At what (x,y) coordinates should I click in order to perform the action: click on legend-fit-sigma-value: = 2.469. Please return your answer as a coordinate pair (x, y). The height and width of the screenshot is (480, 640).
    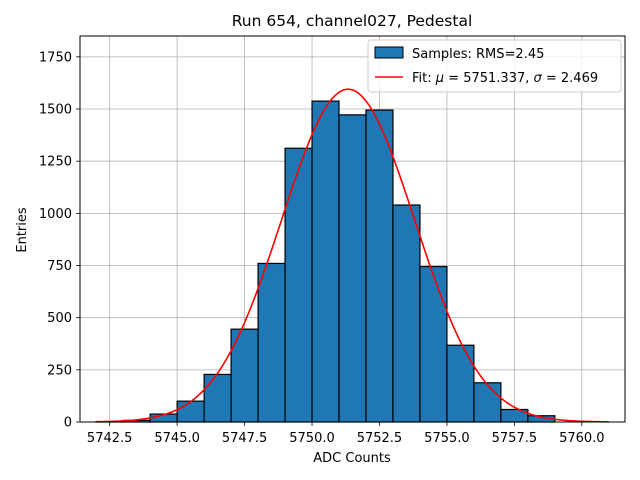
    Looking at the image, I should click on (570, 78).